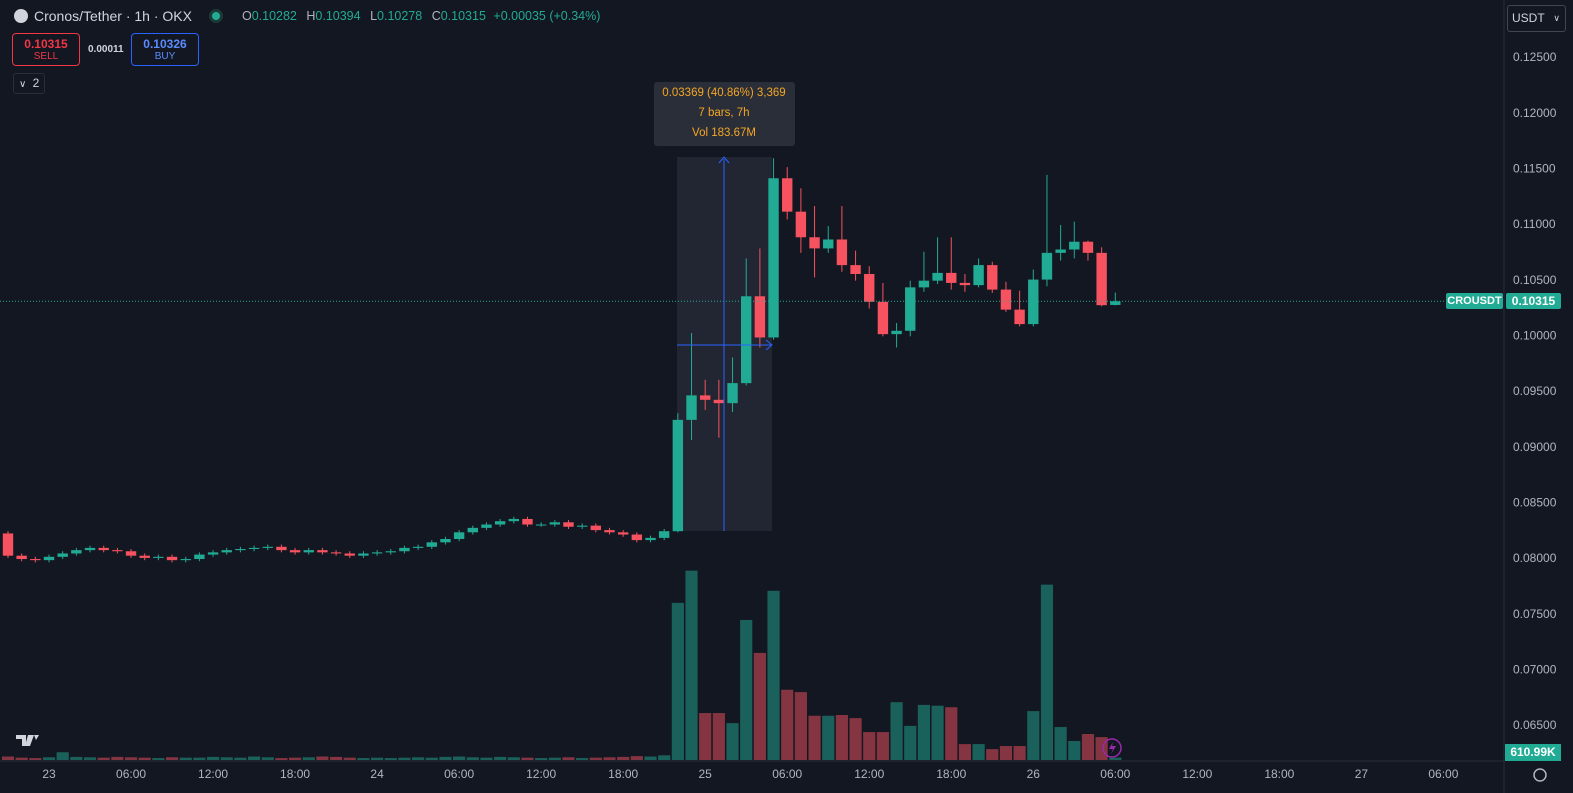  What do you see at coordinates (1534, 224) in the screenshot?
I see `y-tick-label: 0.11000` at bounding box center [1534, 224].